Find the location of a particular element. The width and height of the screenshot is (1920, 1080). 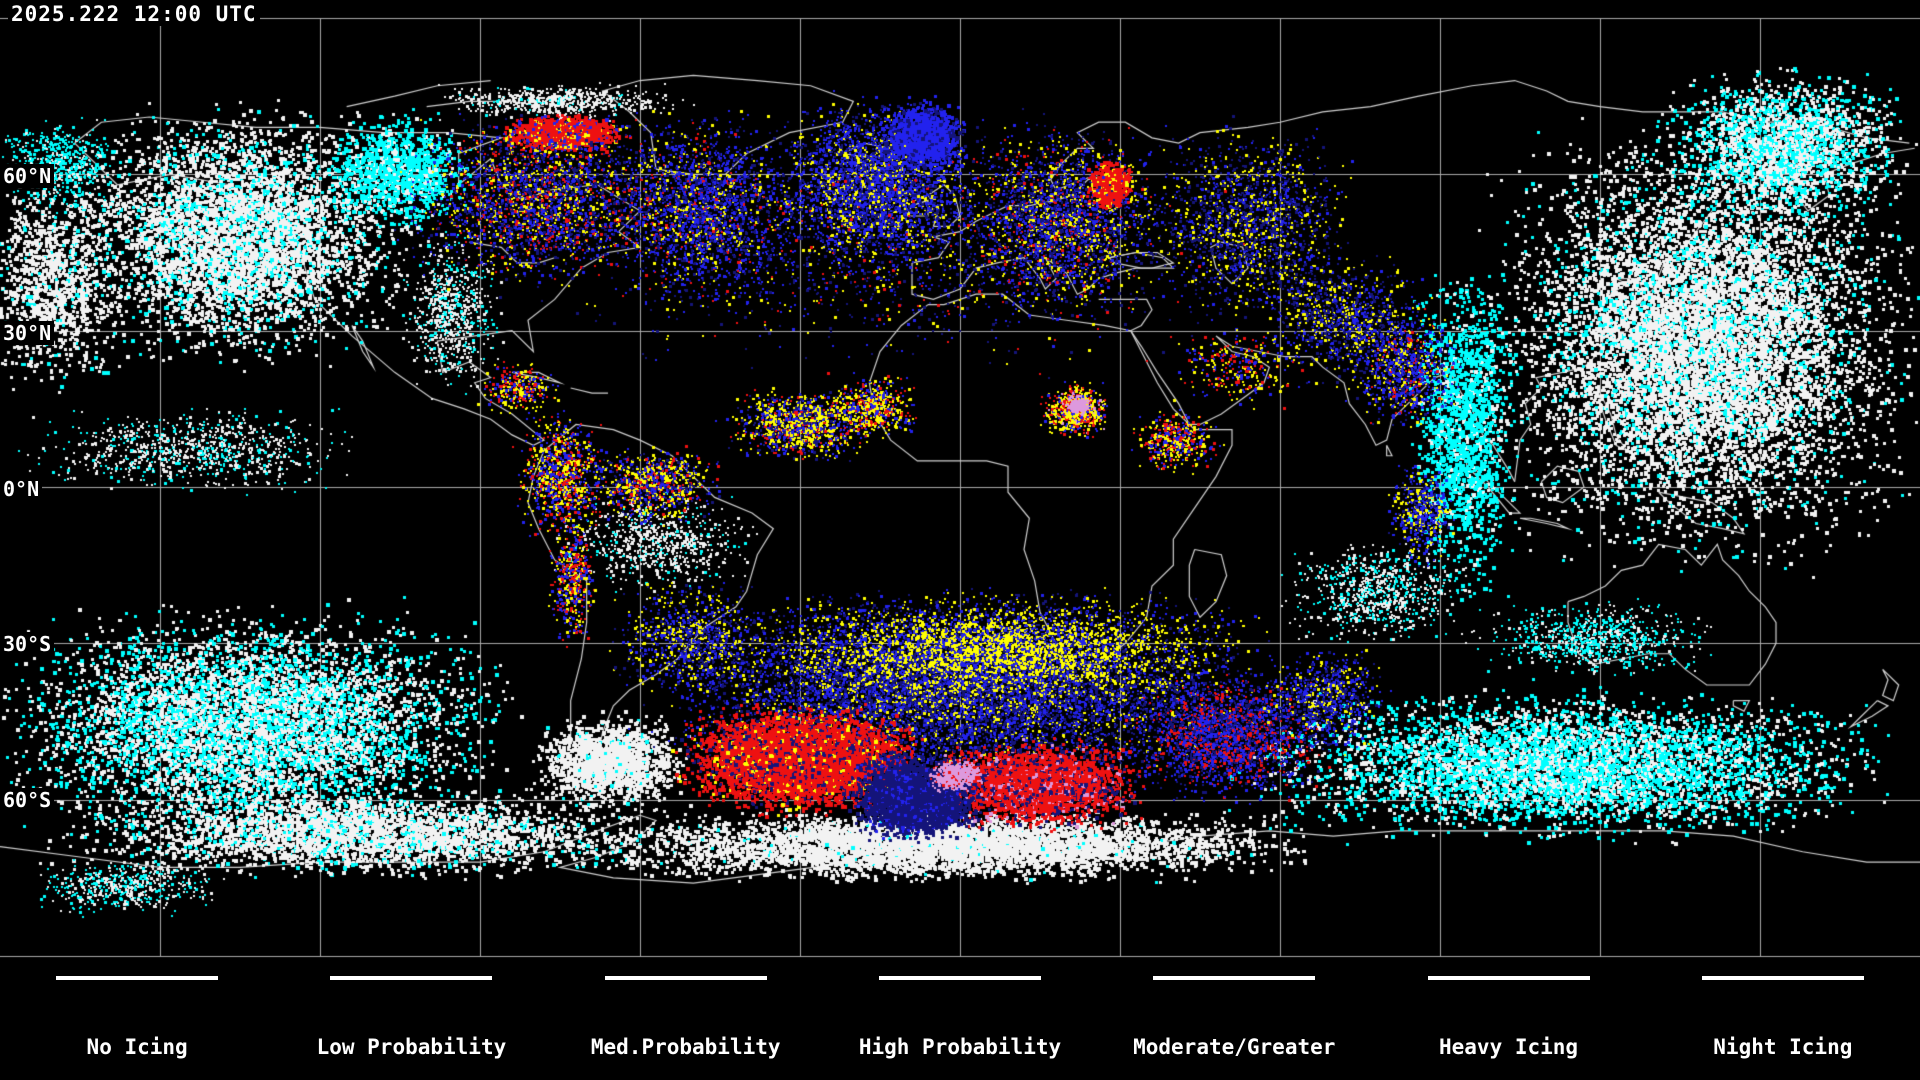

lat-label-30n: 30°N is located at coordinates (27, 333).